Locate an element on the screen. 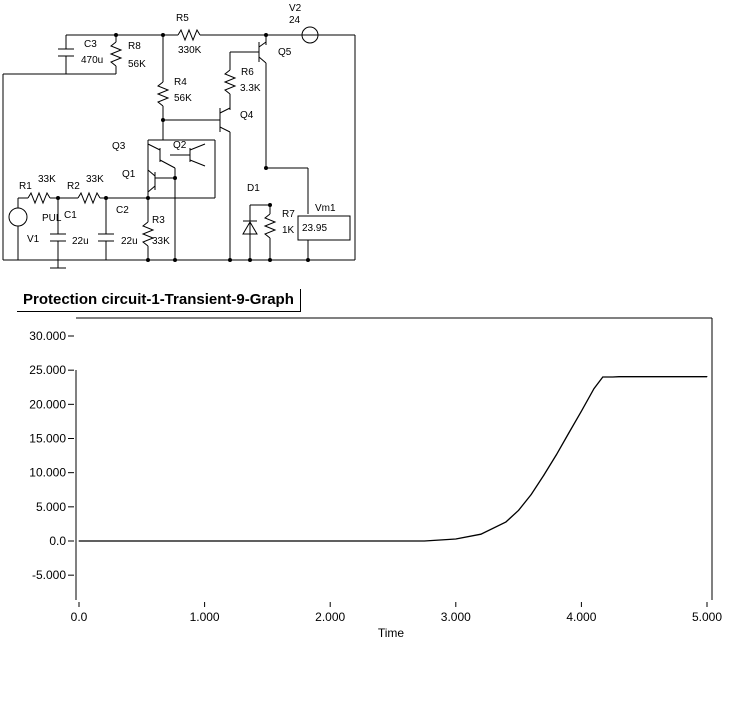 This screenshot has width=741, height=701. y-tick-label: 15.000 is located at coordinates (47, 439).